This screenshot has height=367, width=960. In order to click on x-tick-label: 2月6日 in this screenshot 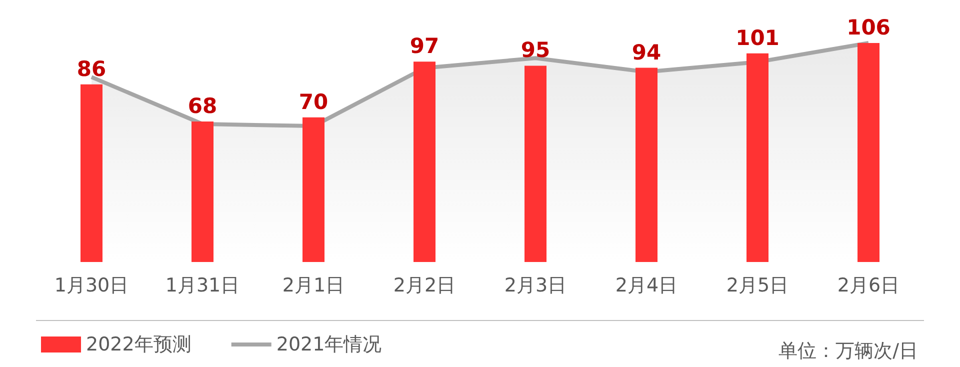, I will do `click(868, 285)`.